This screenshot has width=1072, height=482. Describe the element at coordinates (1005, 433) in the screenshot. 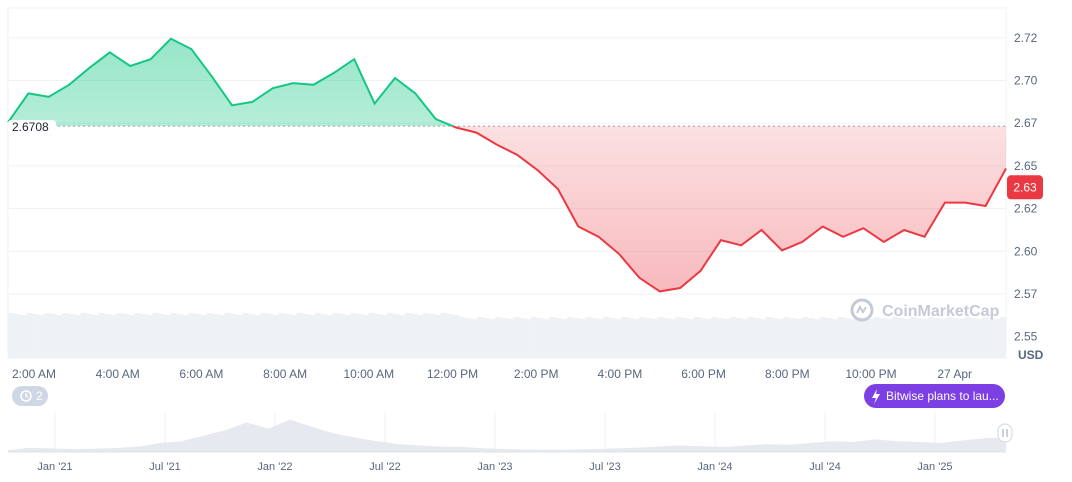

I see `scroll-handle` at that location.